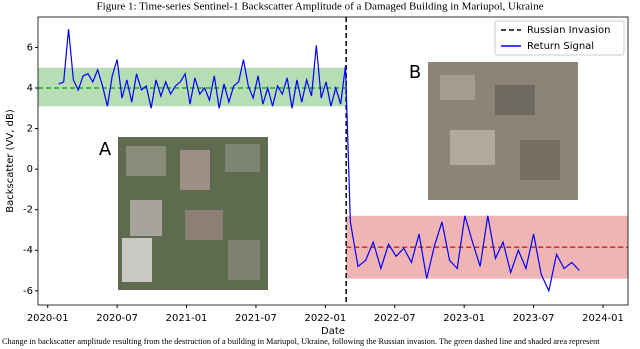 This screenshot has width=640, height=349. Describe the element at coordinates (30, 88) in the screenshot. I see `y-tick-label: 4` at that location.